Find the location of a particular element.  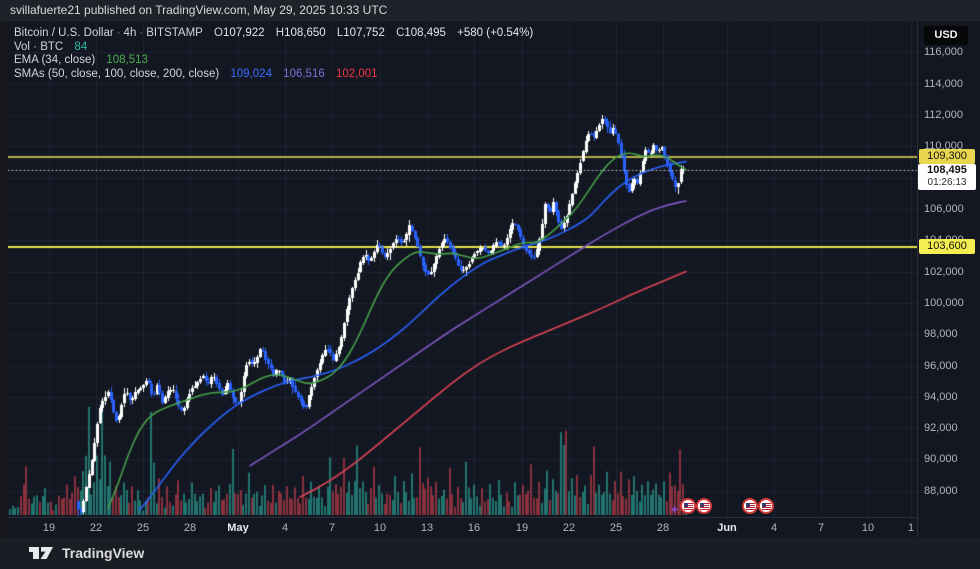

time-axis: 19 22 25 28 May 4 7 10 13 16 19 22 25 28 Jun 4 7 10 1 is located at coordinates (462, 527).